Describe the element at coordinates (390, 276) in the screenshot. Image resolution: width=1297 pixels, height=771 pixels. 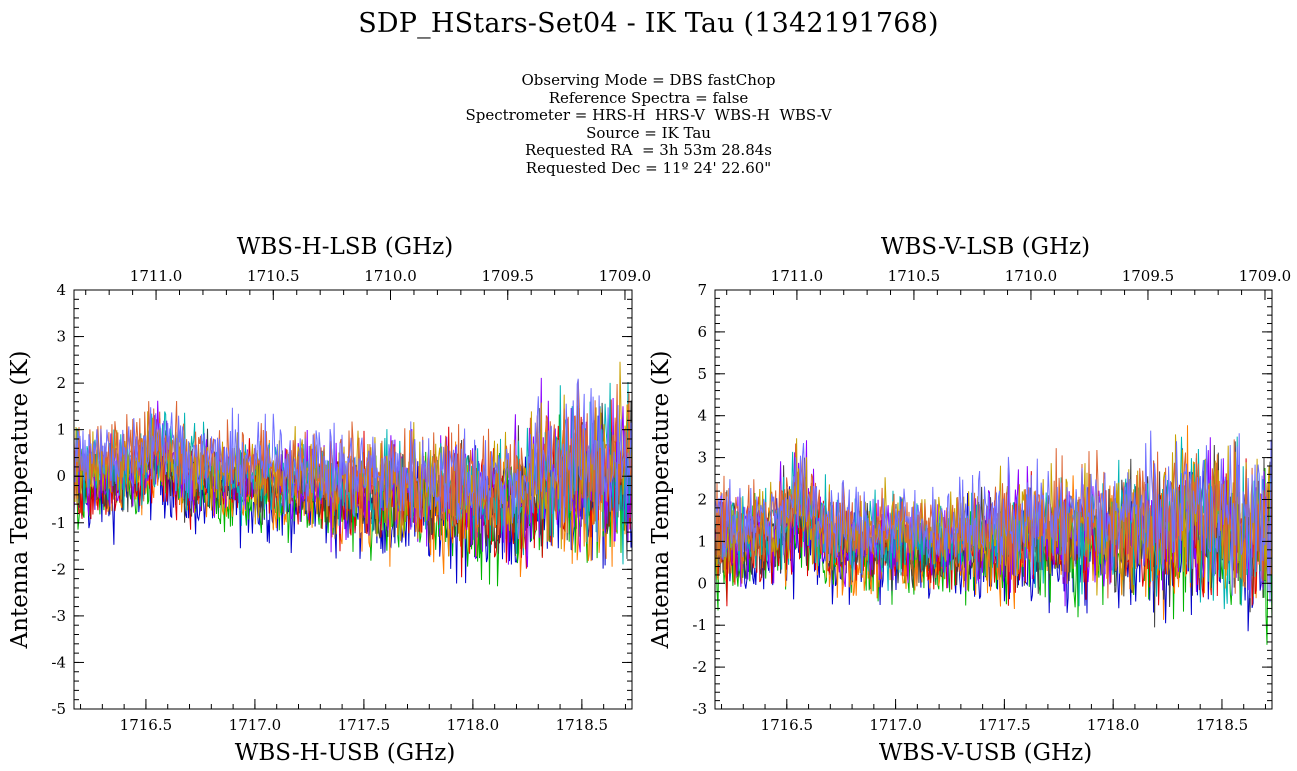
I see `left-top-tick-label: 1710.0` at that location.